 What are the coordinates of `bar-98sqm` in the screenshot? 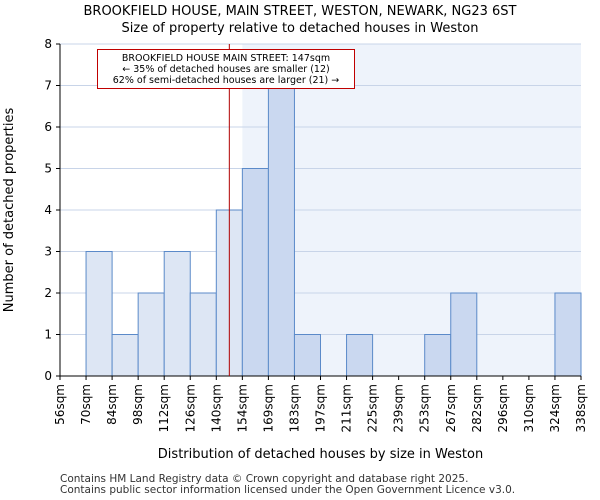 It's located at (151, 334).